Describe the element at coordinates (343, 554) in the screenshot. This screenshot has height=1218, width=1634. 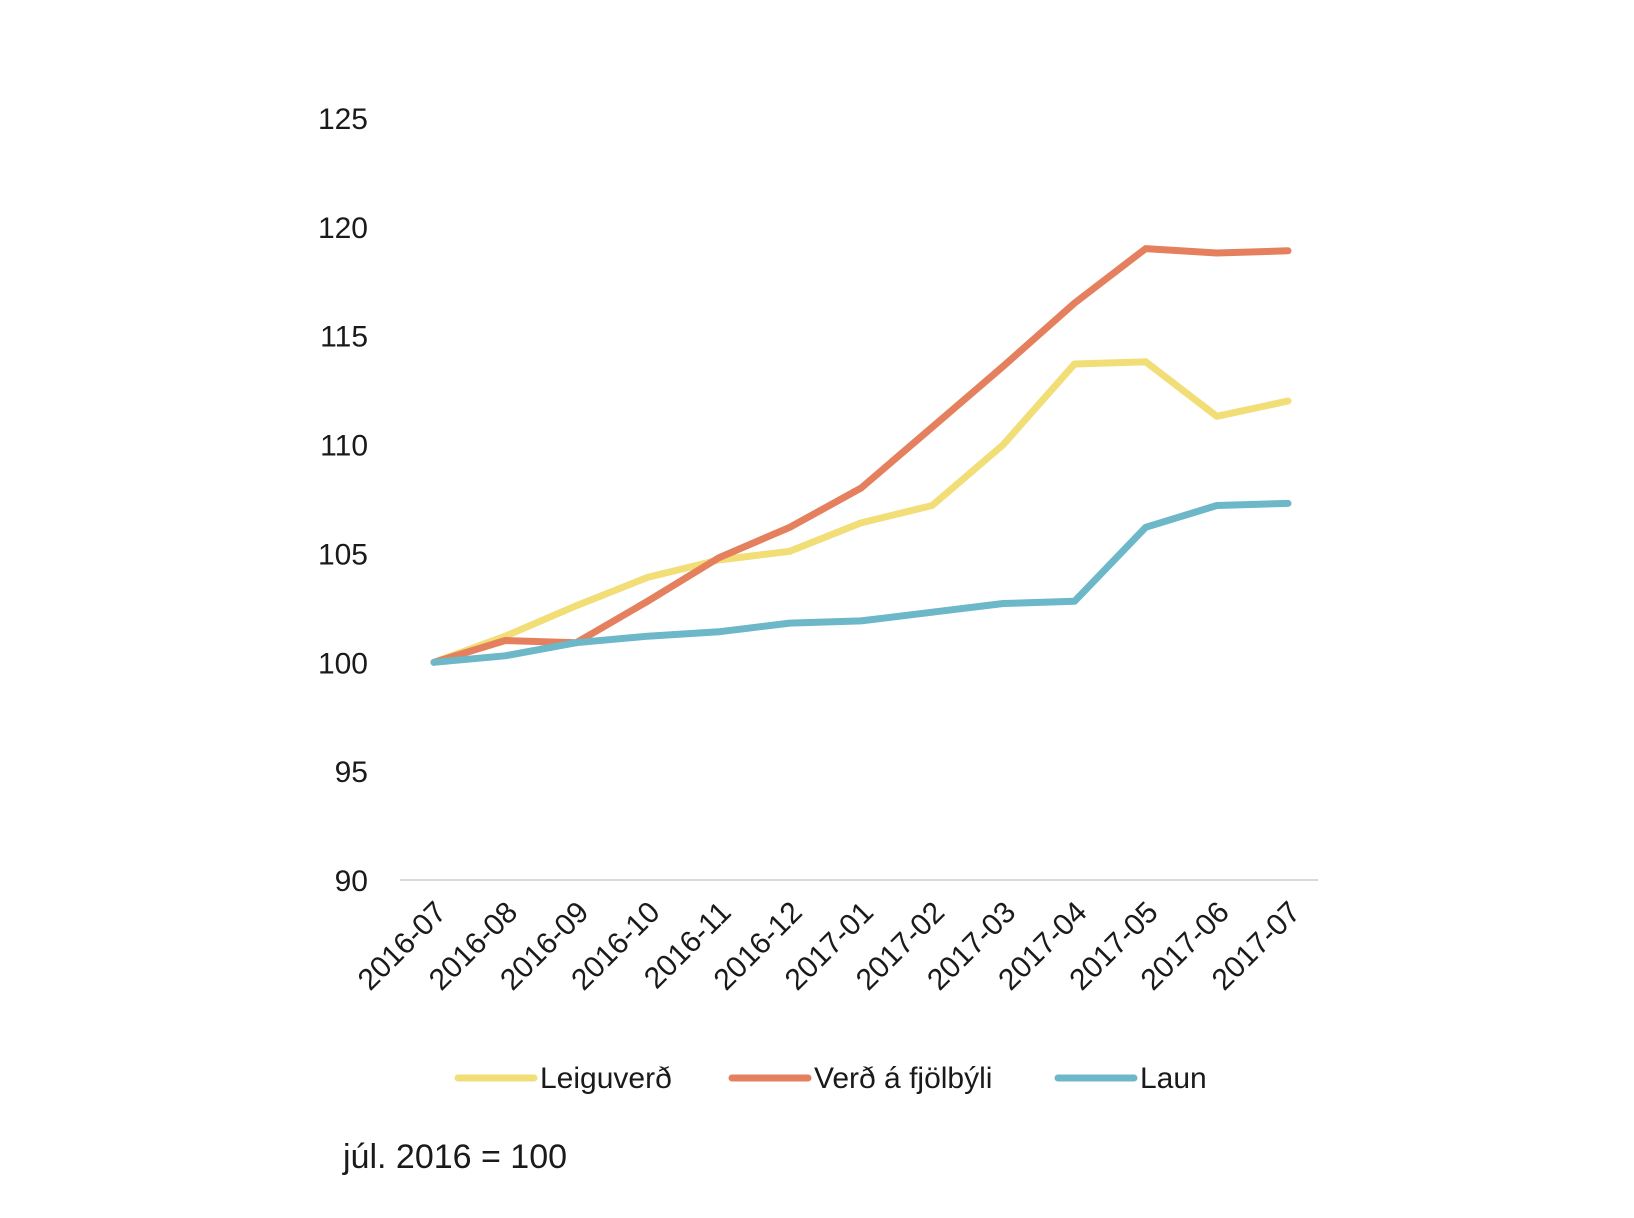
I see `y-tick-label: 105` at that location.